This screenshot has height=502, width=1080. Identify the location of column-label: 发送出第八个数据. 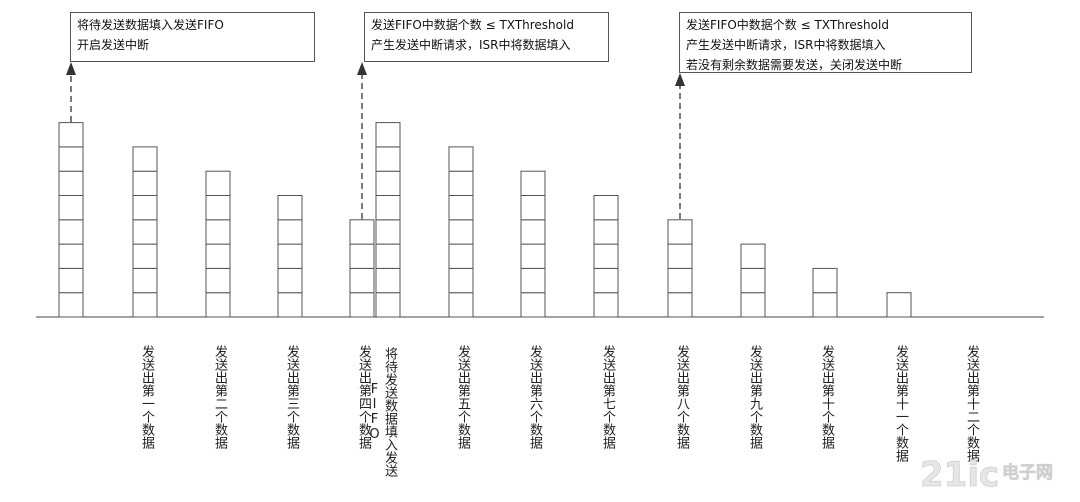
(681, 397).